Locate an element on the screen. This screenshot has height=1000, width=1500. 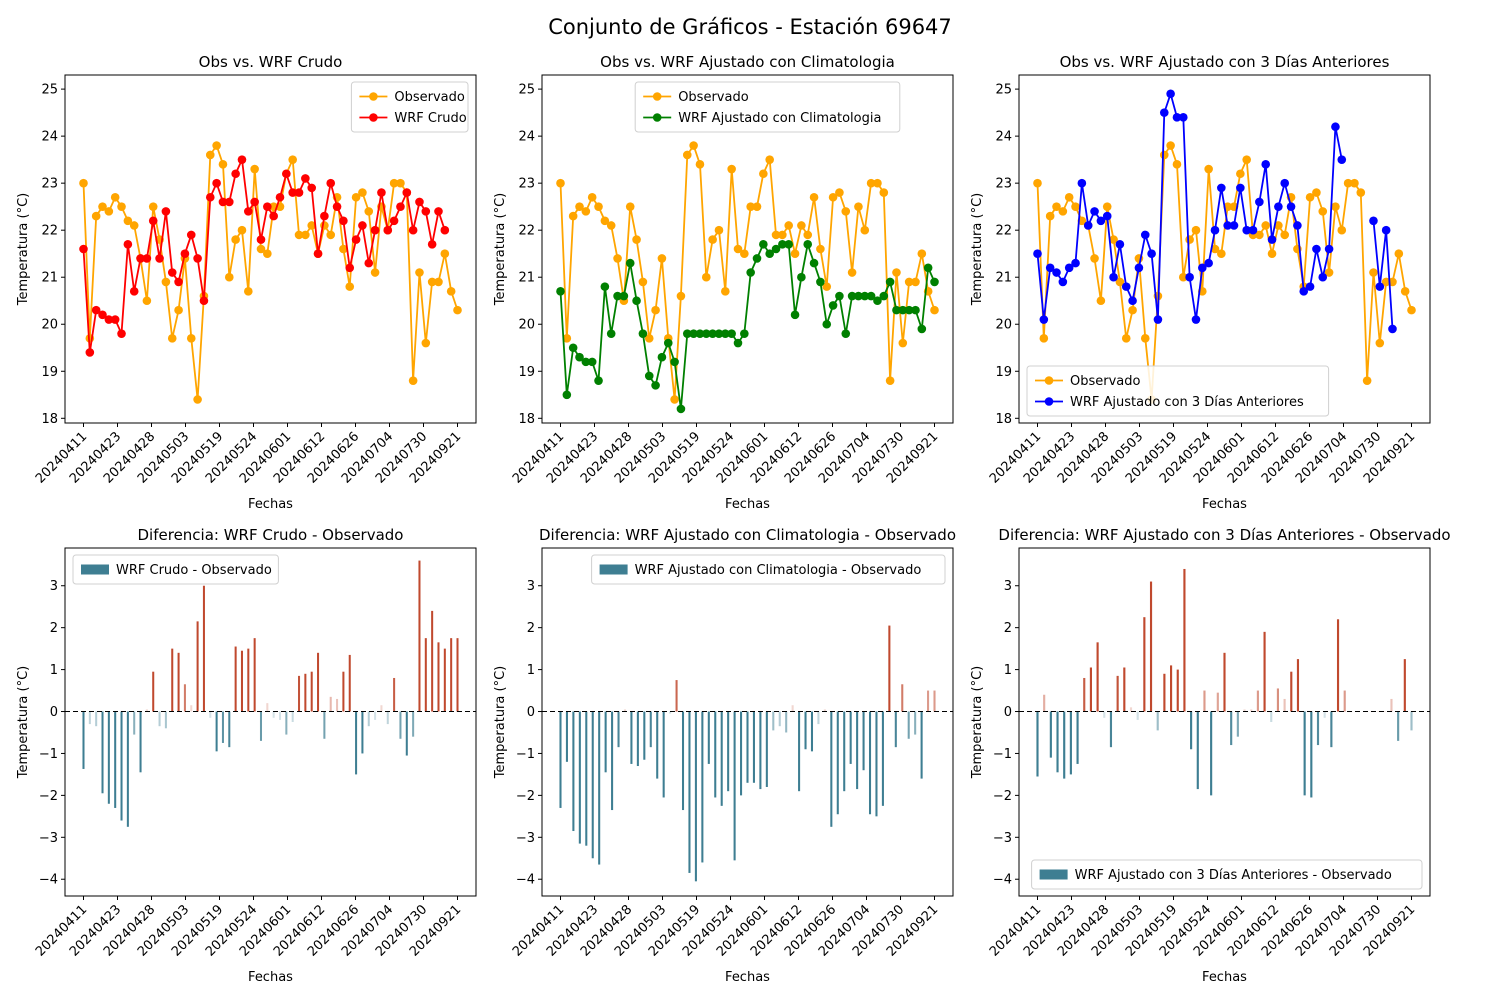
legend-label: WRF Crudo is located at coordinates (430, 118).